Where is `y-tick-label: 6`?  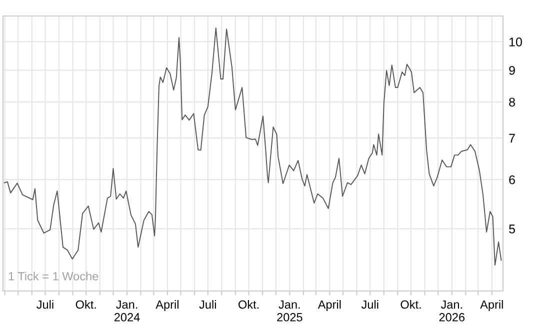
y-tick-label: 6 is located at coordinates (512, 179).